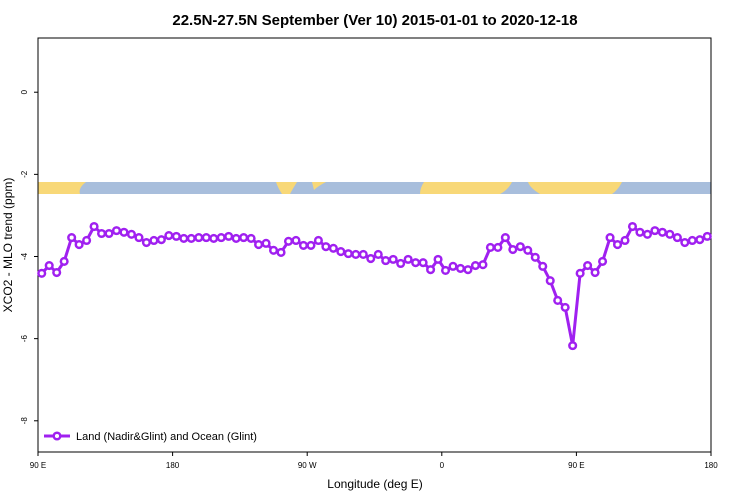 Image resolution: width=750 pixels, height=500 pixels. I want to click on y-tick-label: -8, so click(24, 421).